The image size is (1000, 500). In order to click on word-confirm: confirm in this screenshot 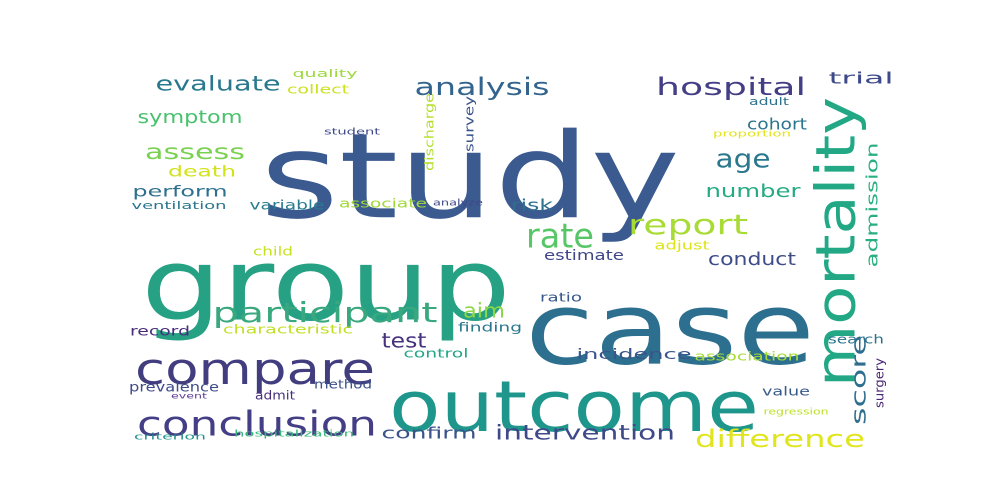, I will do `click(429, 433)`.